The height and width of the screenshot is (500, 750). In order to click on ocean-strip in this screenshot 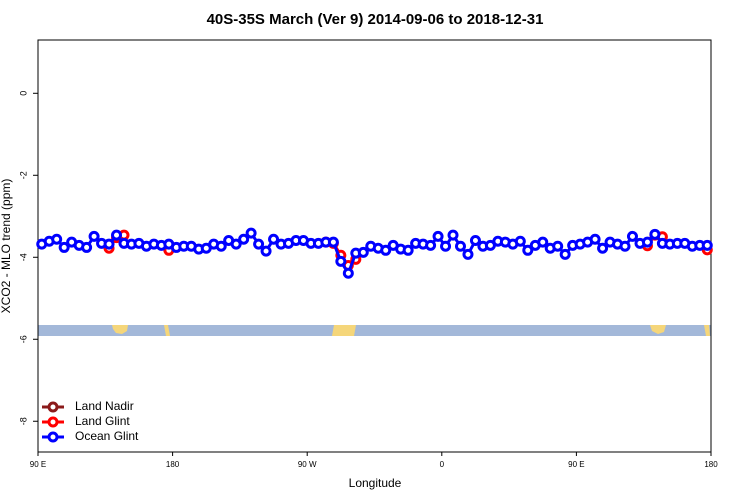, I will do `click(374, 330)`.